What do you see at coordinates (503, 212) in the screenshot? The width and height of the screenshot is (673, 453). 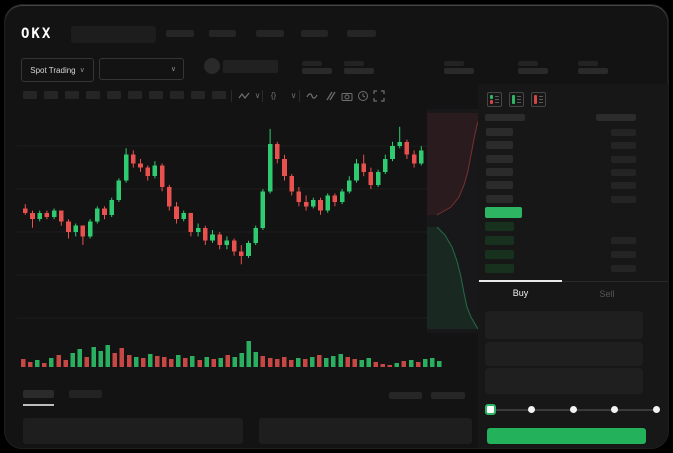 I see `last-price-bar` at bounding box center [503, 212].